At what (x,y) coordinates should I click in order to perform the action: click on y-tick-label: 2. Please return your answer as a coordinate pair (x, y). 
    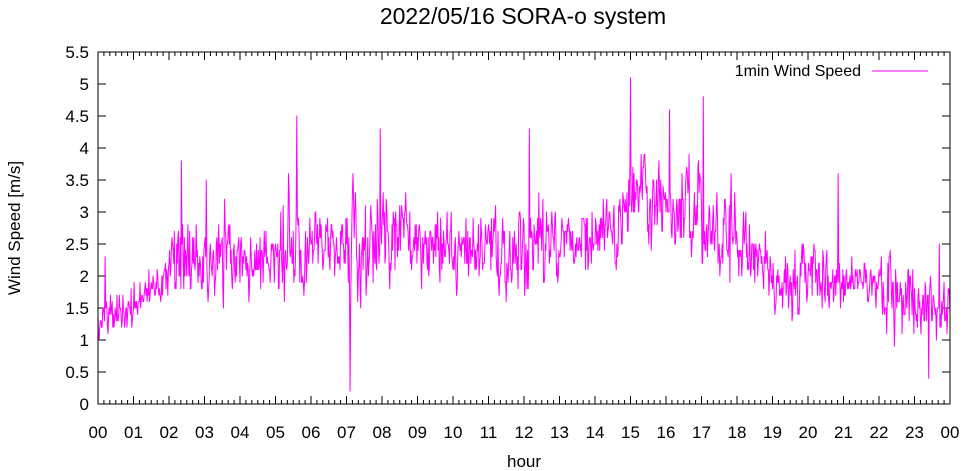
    Looking at the image, I should click on (84, 276).